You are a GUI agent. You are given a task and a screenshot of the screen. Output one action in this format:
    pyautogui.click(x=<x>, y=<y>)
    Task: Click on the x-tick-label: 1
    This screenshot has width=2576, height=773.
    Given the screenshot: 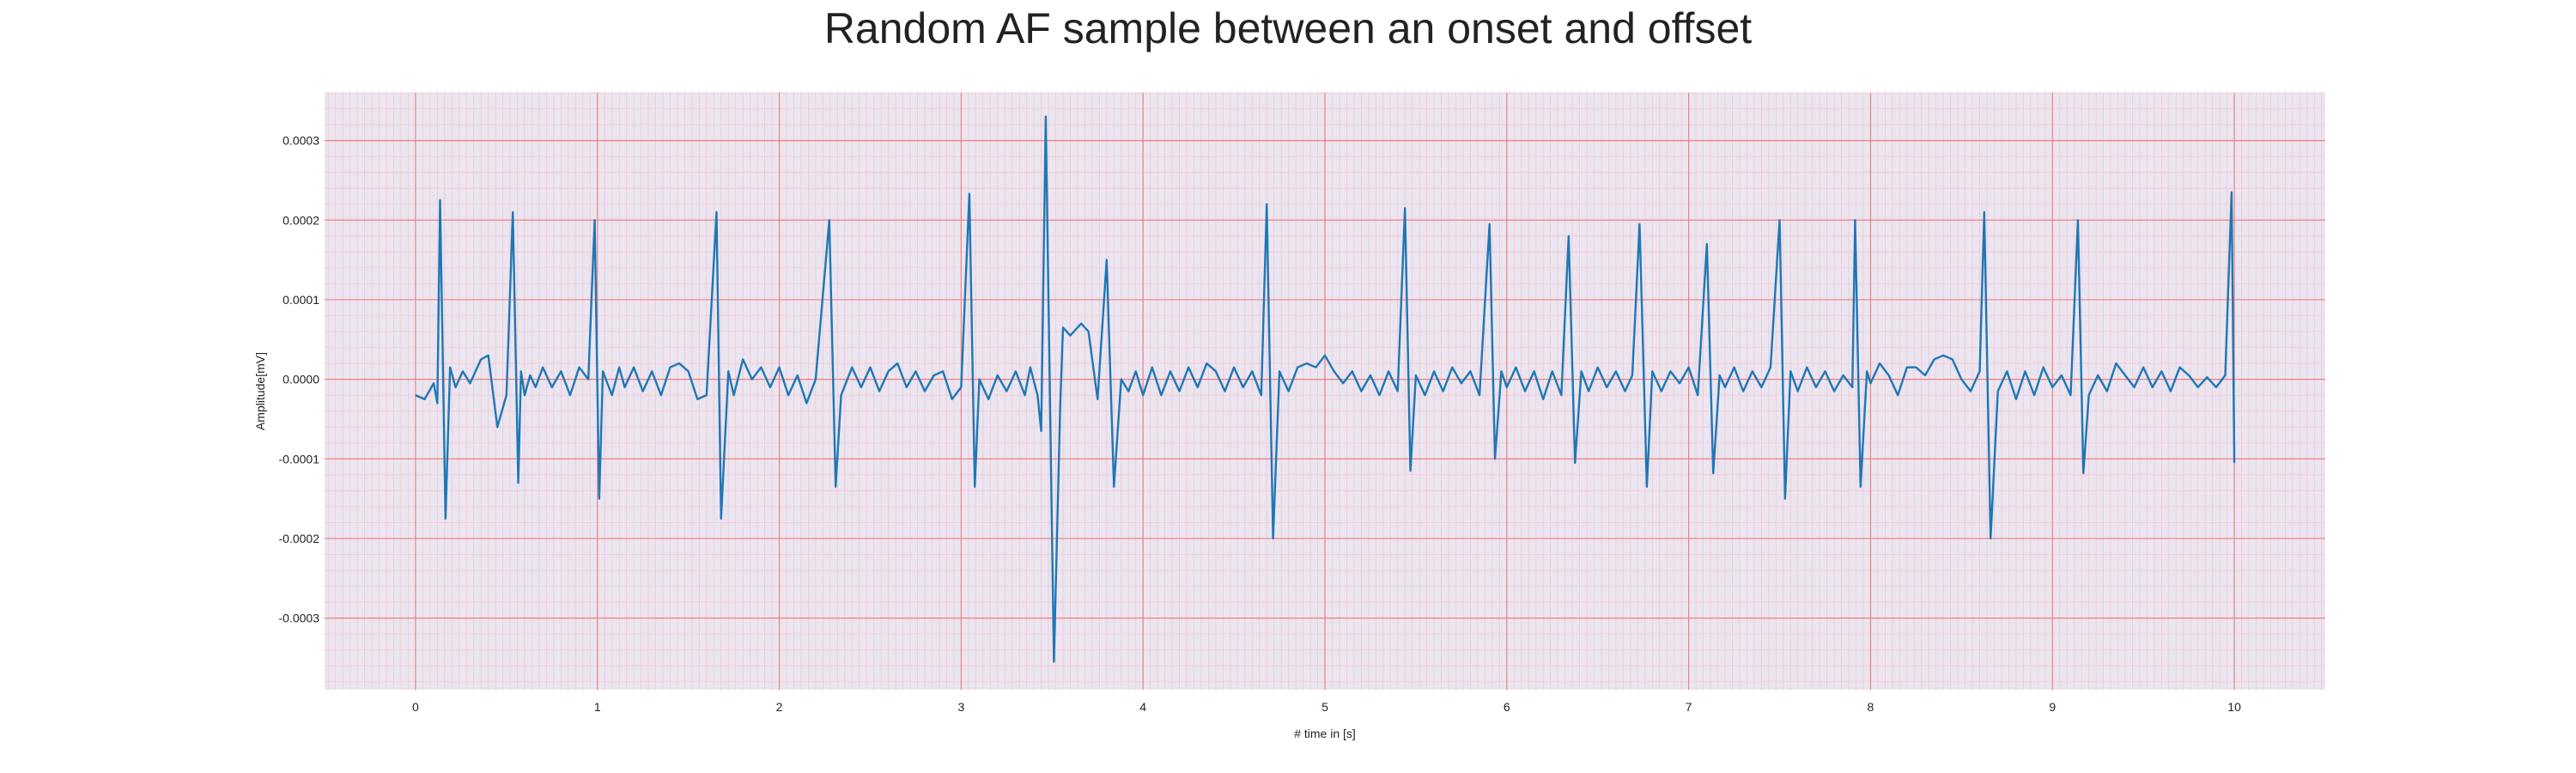 What is the action you would take?
    pyautogui.click(x=597, y=707)
    